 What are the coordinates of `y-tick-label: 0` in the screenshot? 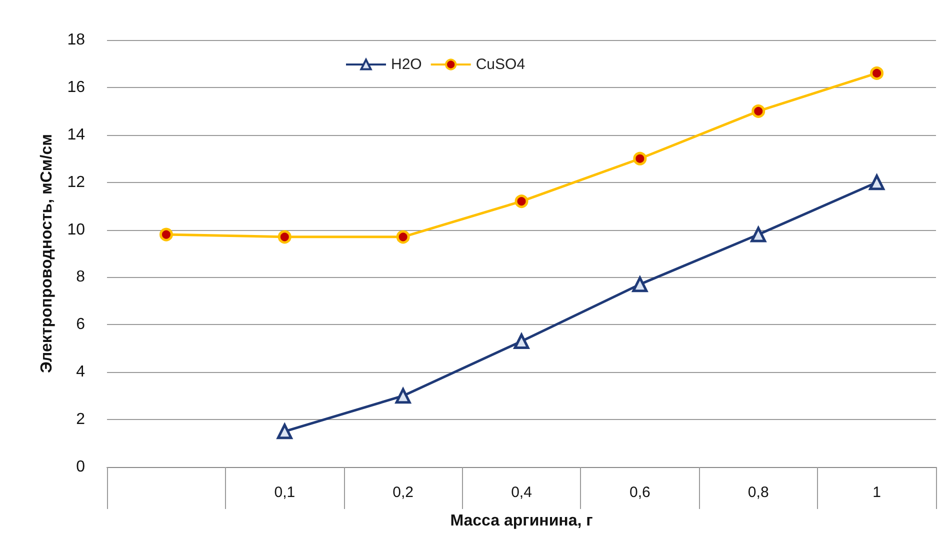 It's located at (81, 467).